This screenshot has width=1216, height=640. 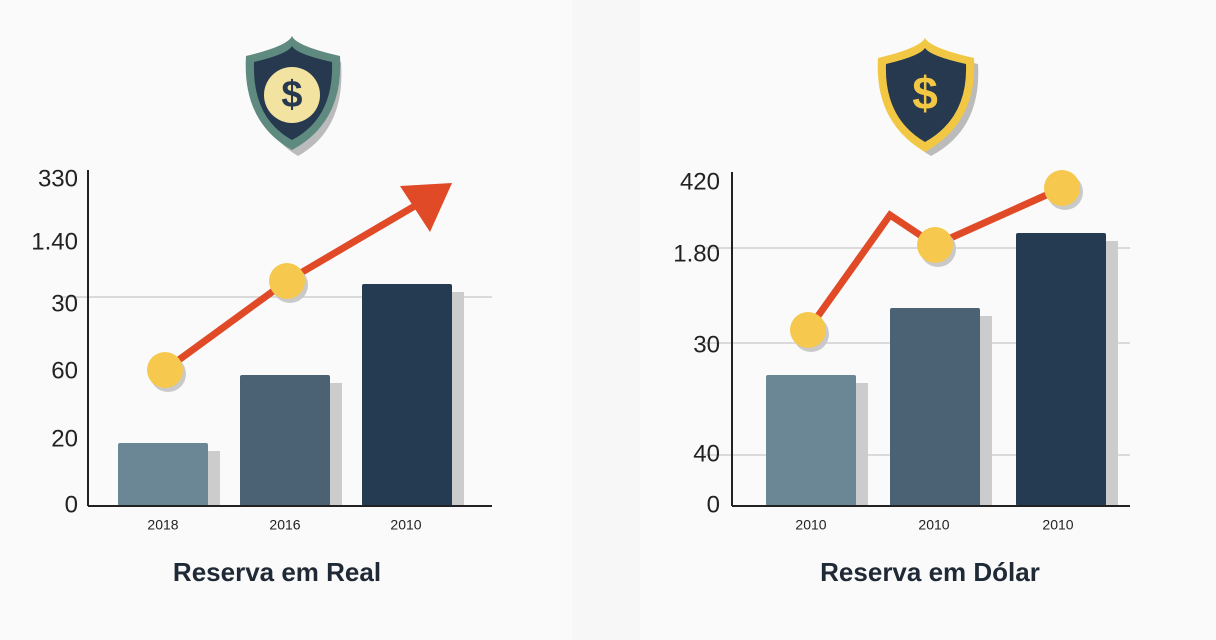 I want to click on y-tick-label: 1.40, so click(x=54, y=241).